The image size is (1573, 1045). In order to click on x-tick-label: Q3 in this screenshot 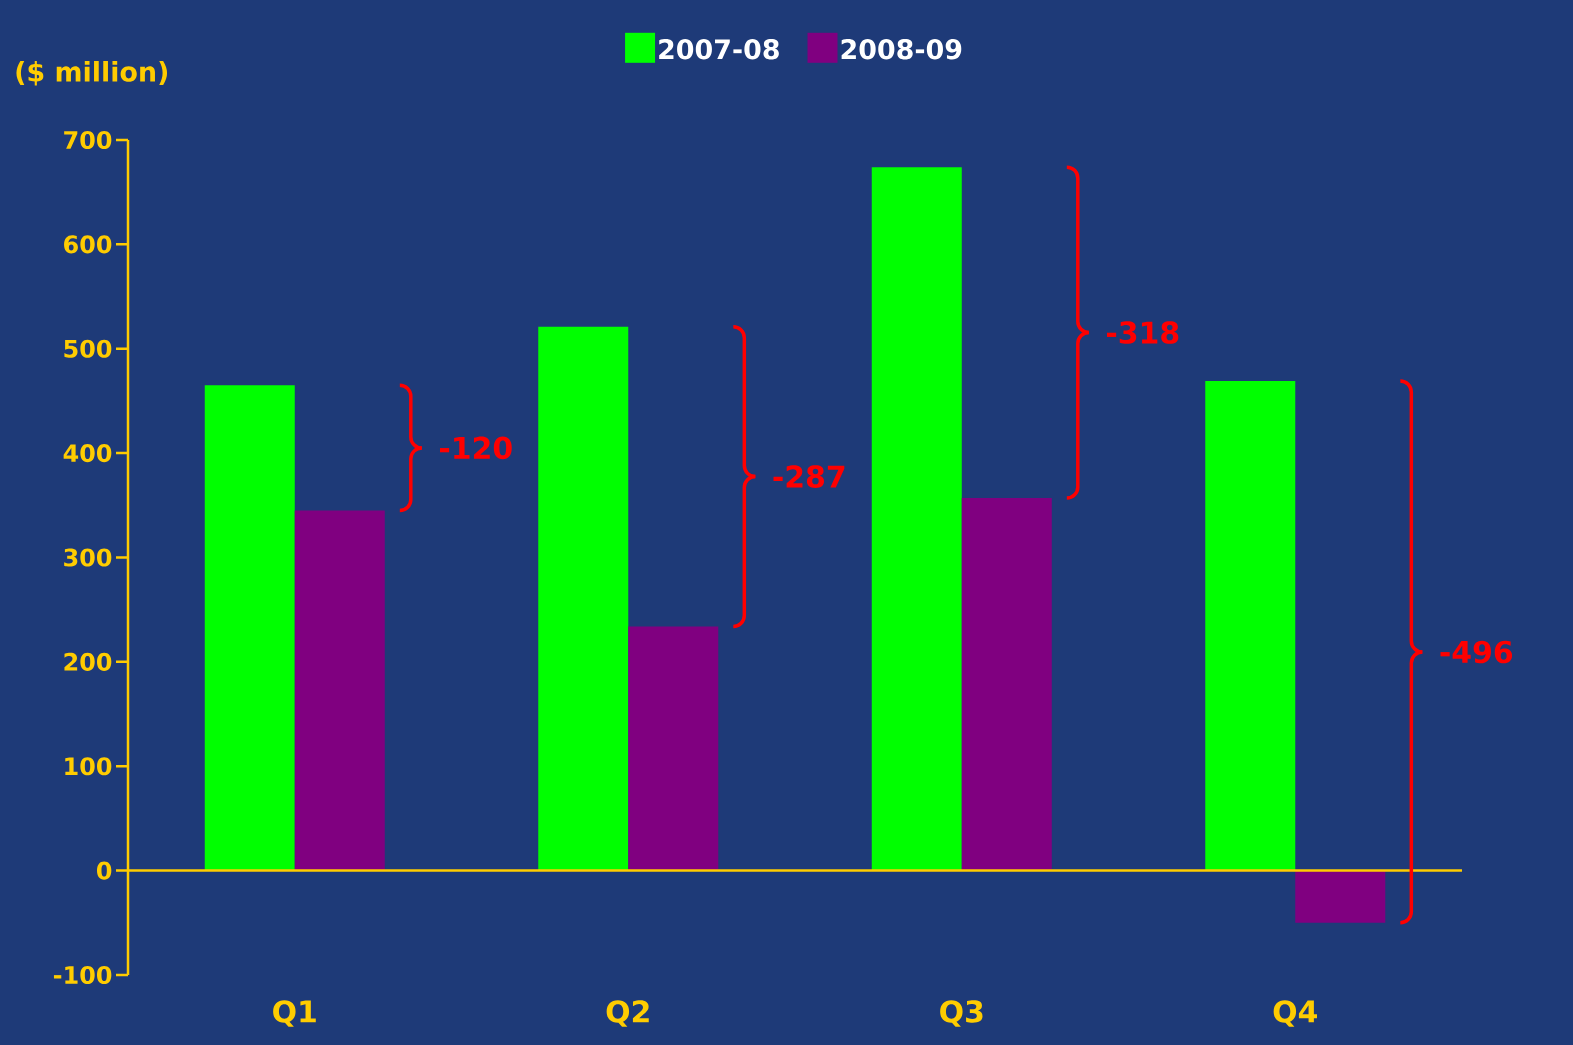, I will do `click(961, 1013)`.